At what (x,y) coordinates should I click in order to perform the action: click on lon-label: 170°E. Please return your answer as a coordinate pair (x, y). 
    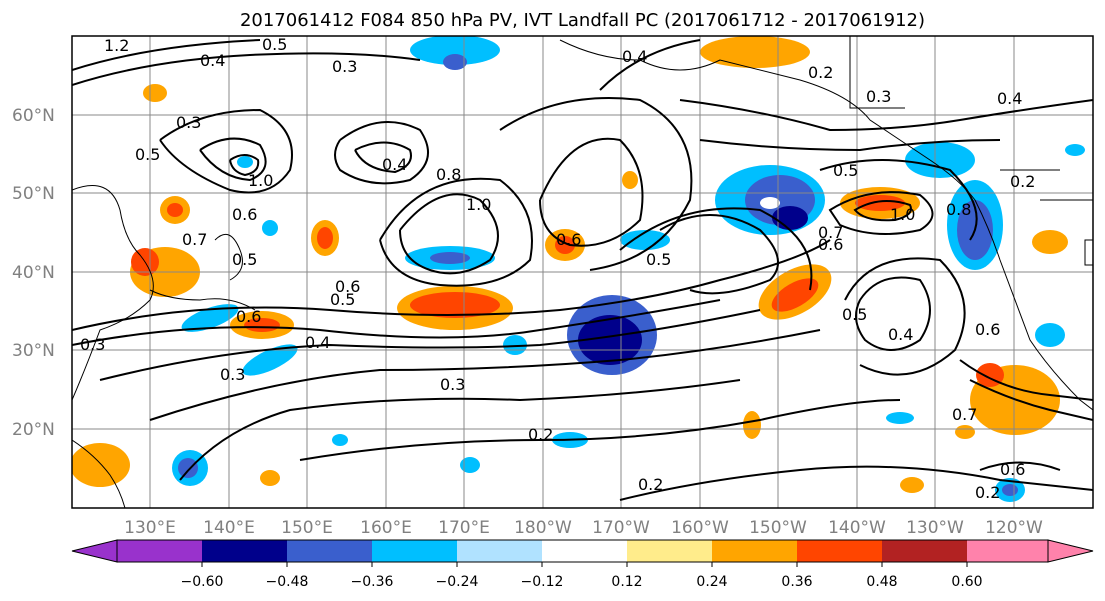
    Looking at the image, I should click on (464, 528).